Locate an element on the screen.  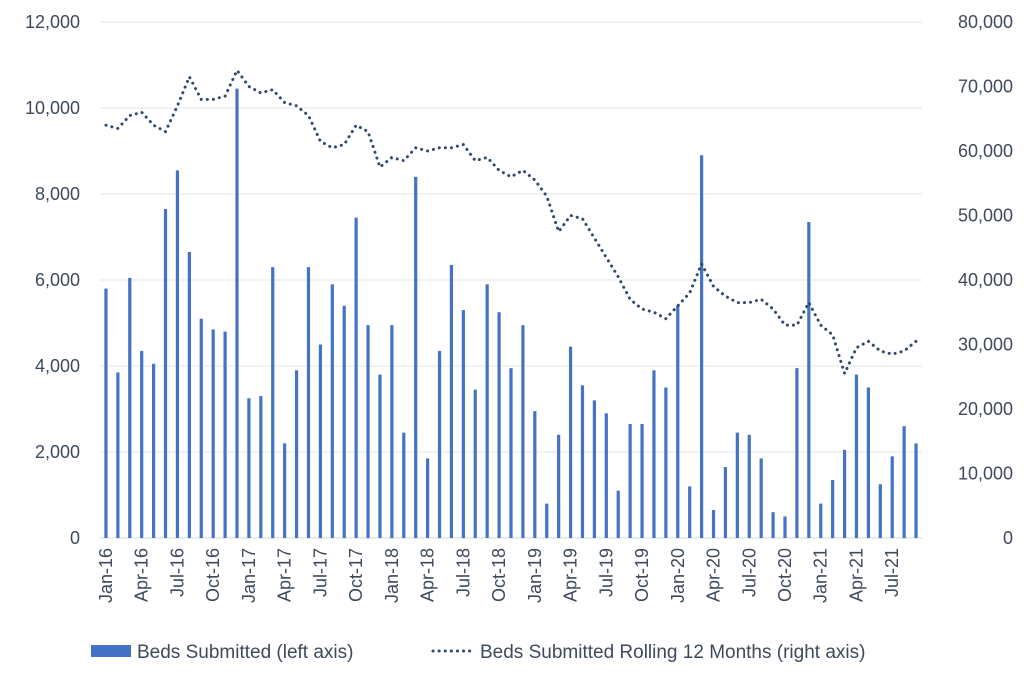
x-axis-tick-label: Jul-16 is located at coordinates (177, 572).